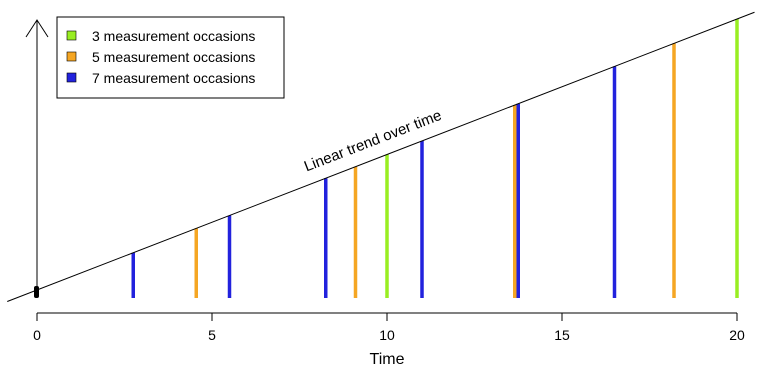 This screenshot has height=372, width=757. What do you see at coordinates (37, 28) in the screenshot?
I see `y-axis-arrow-head` at bounding box center [37, 28].